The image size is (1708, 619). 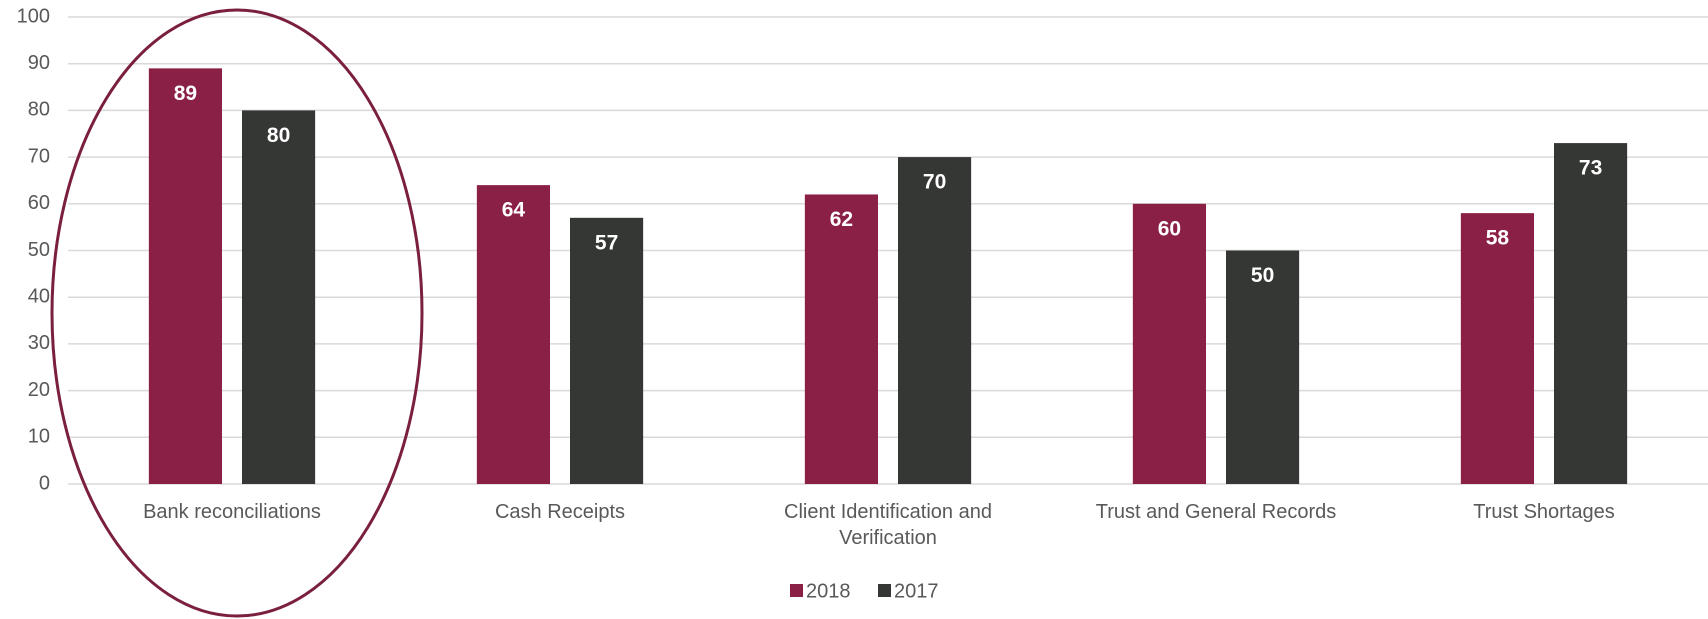 I want to click on data-label: 60, so click(x=1169, y=228).